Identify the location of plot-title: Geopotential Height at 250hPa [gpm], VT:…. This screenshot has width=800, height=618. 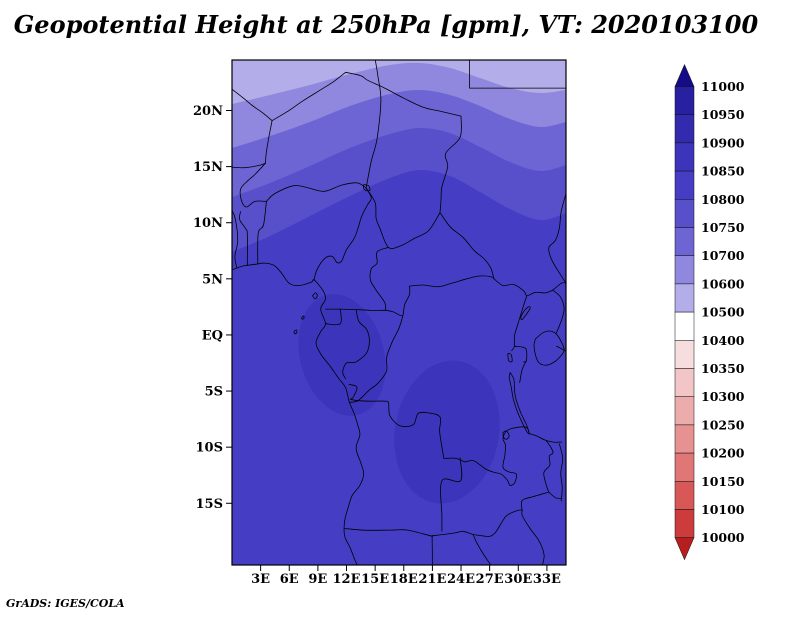
(386, 24).